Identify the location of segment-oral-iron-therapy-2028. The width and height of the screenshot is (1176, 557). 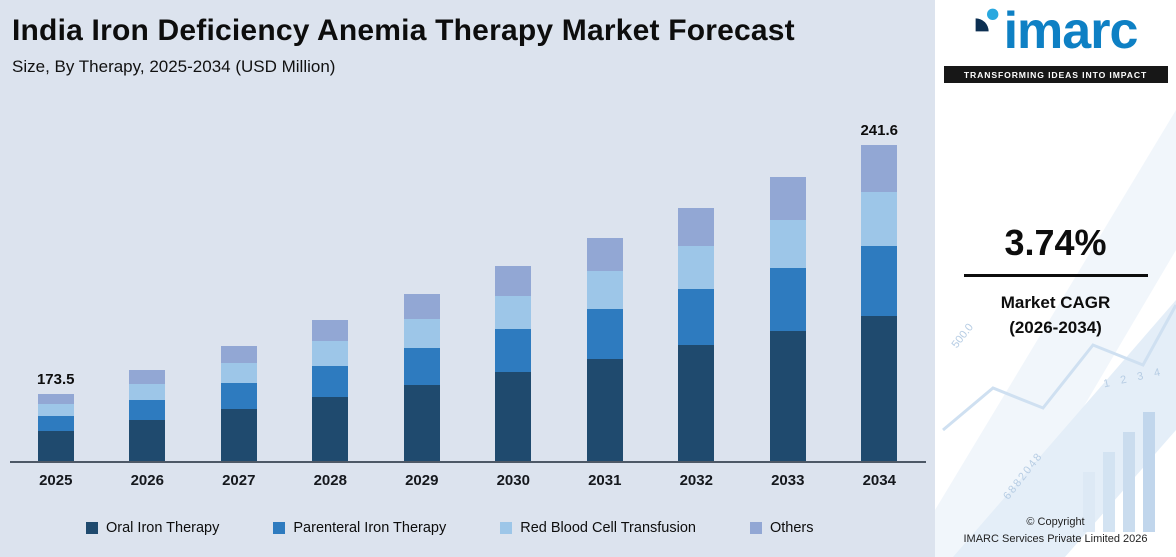
(330, 429).